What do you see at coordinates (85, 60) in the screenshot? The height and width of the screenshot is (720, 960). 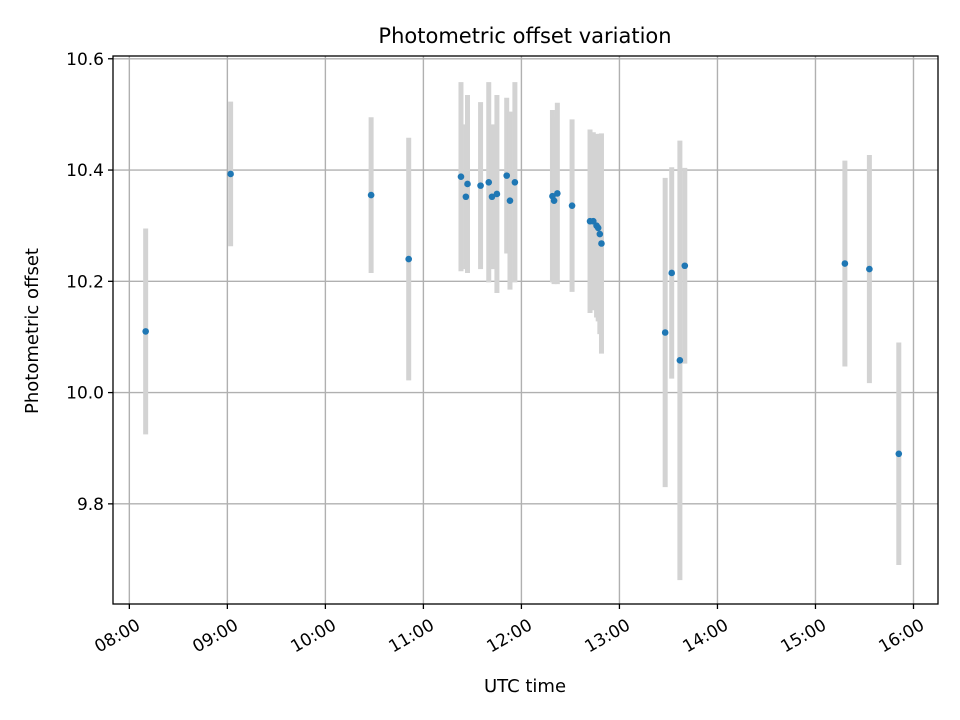 I see `y-tick-label: 10.6` at bounding box center [85, 60].